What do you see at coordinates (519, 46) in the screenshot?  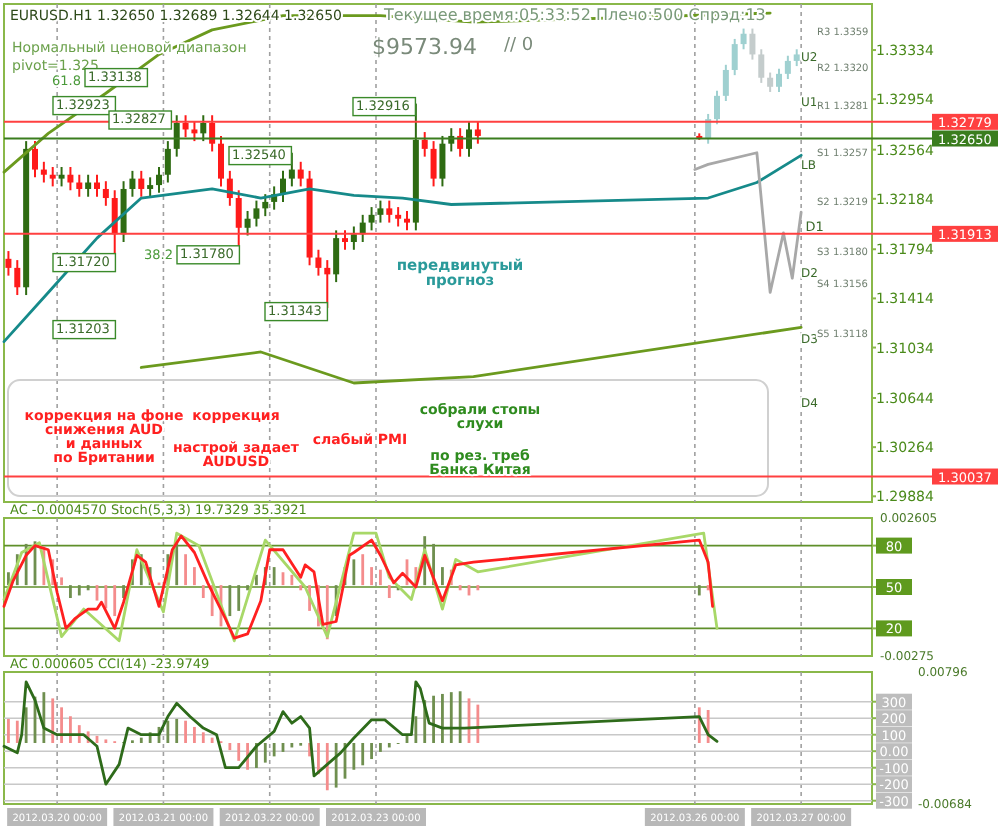 I see `annotation: // 0` at bounding box center [519, 46].